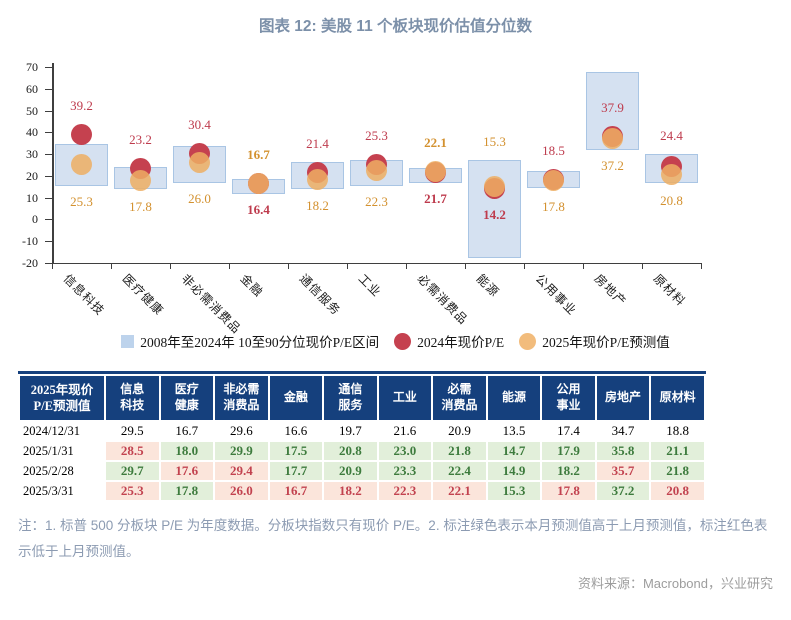 This screenshot has width=791, height=620. Describe the element at coordinates (32, 67) in the screenshot. I see `y-axis-tick-label: 70` at that location.